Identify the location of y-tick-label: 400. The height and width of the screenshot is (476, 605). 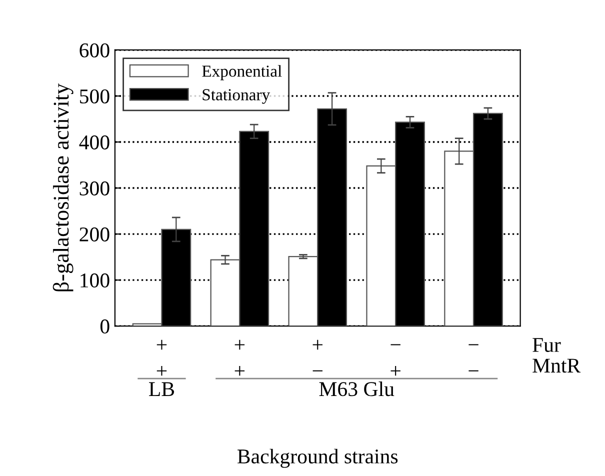
(94, 142).